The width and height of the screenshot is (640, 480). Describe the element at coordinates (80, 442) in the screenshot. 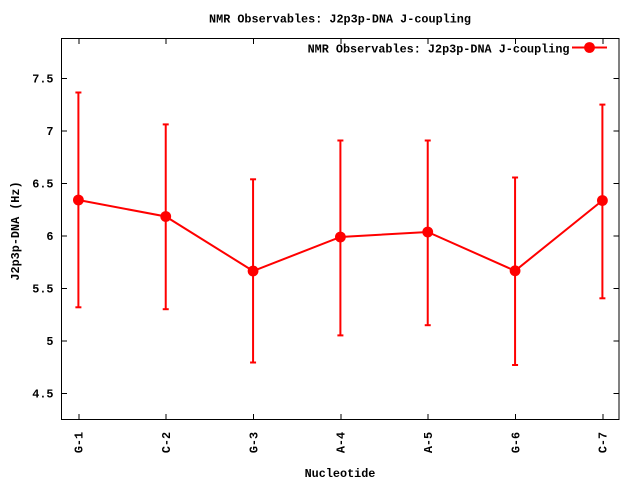

I see `svg-text: G-1` at that location.